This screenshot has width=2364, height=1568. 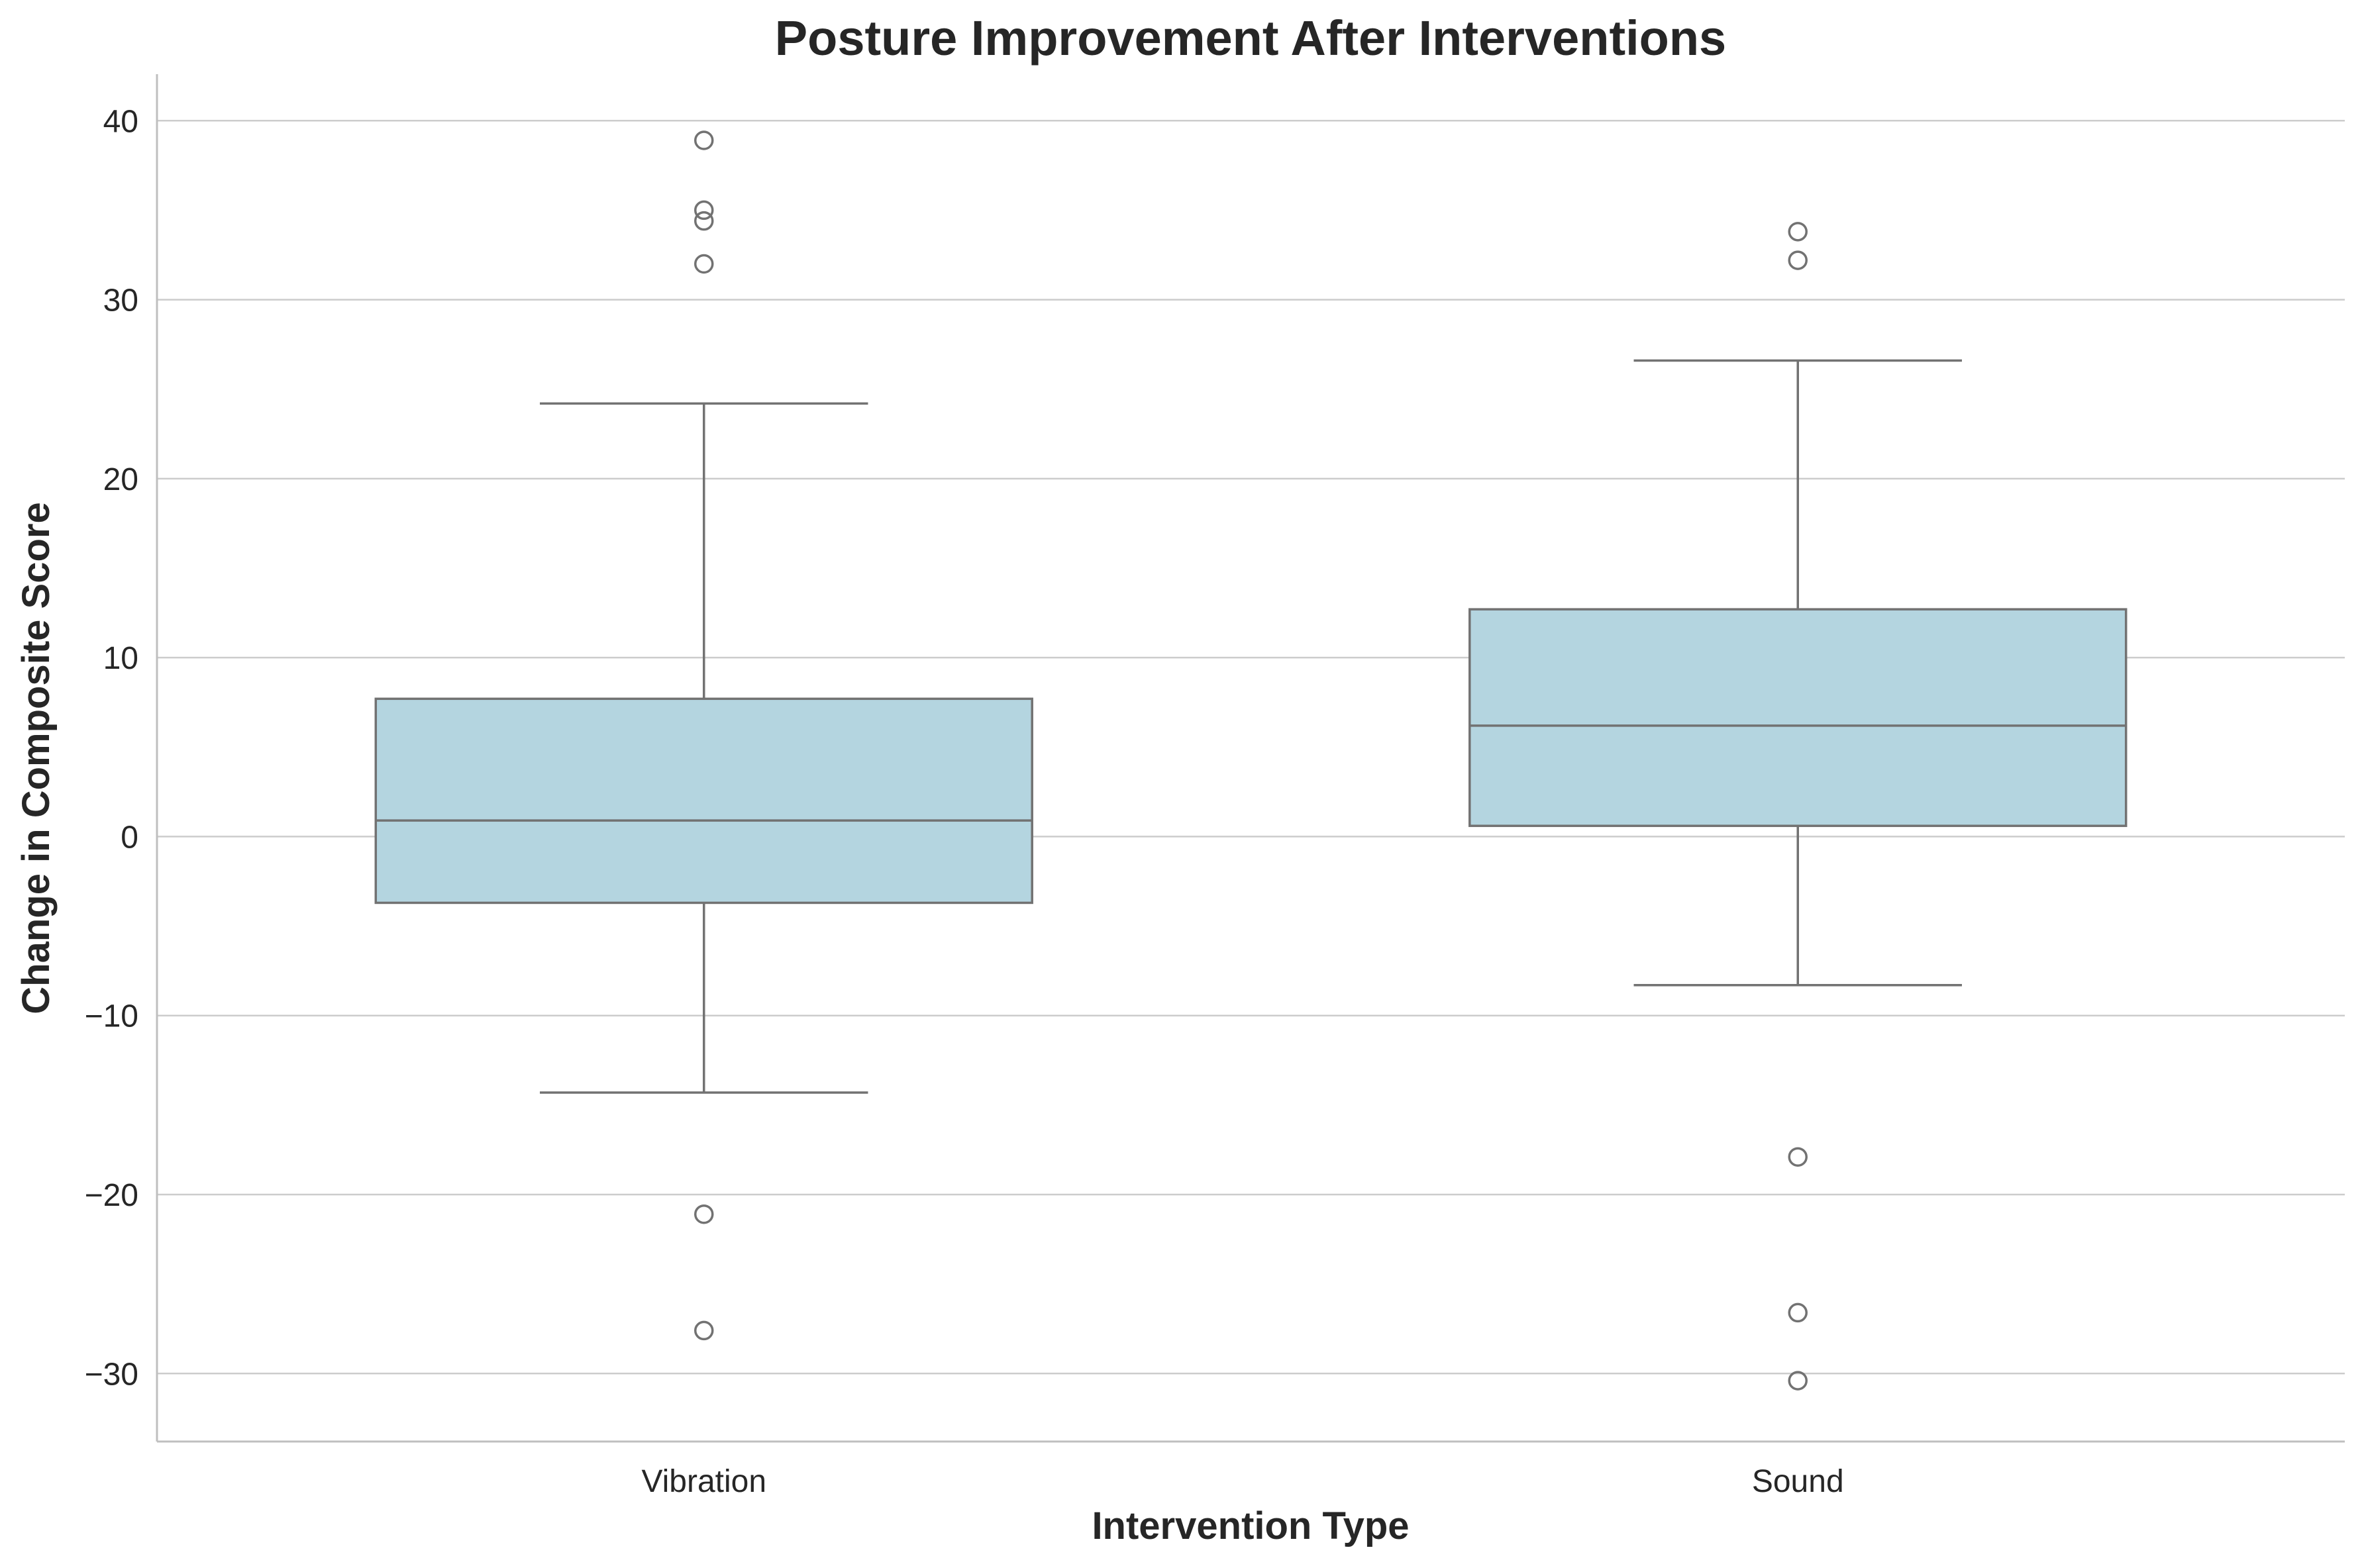 I want to click on y-tick-label: 40, so click(x=121, y=121).